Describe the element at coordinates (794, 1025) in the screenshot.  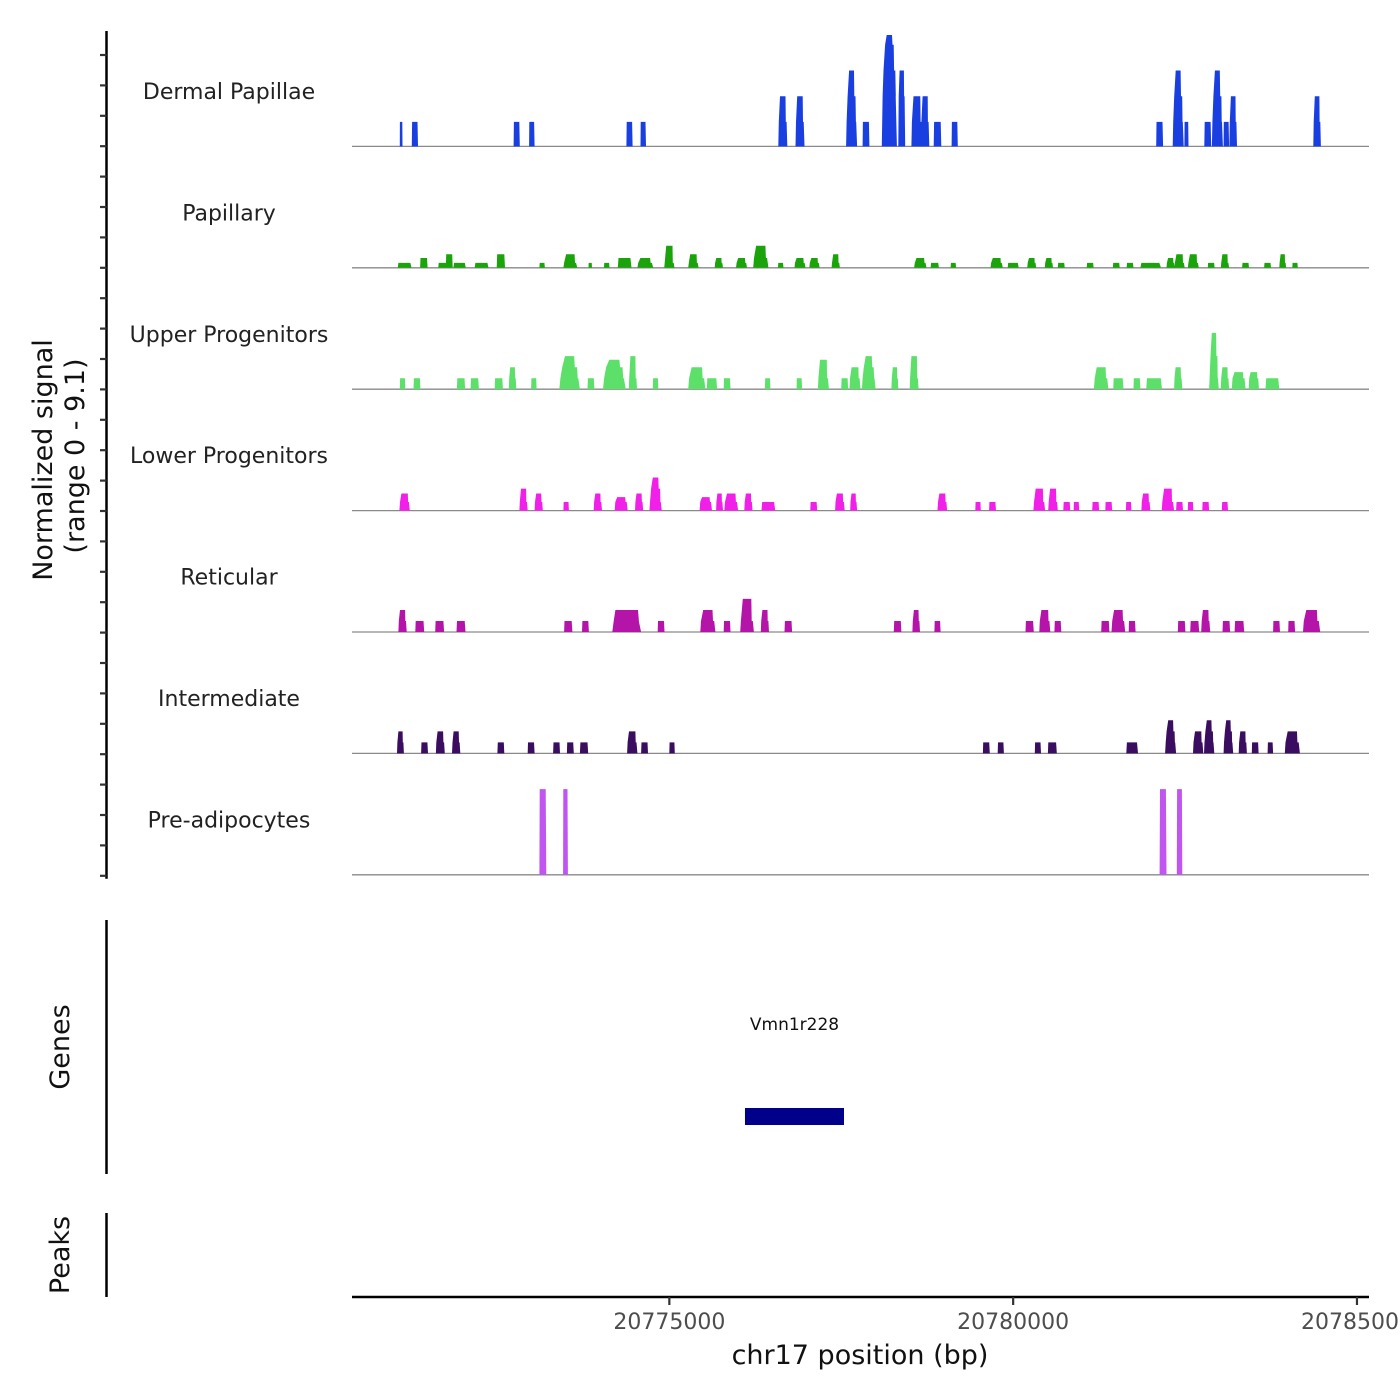
I see `gene-label: Vmn1r228` at that location.